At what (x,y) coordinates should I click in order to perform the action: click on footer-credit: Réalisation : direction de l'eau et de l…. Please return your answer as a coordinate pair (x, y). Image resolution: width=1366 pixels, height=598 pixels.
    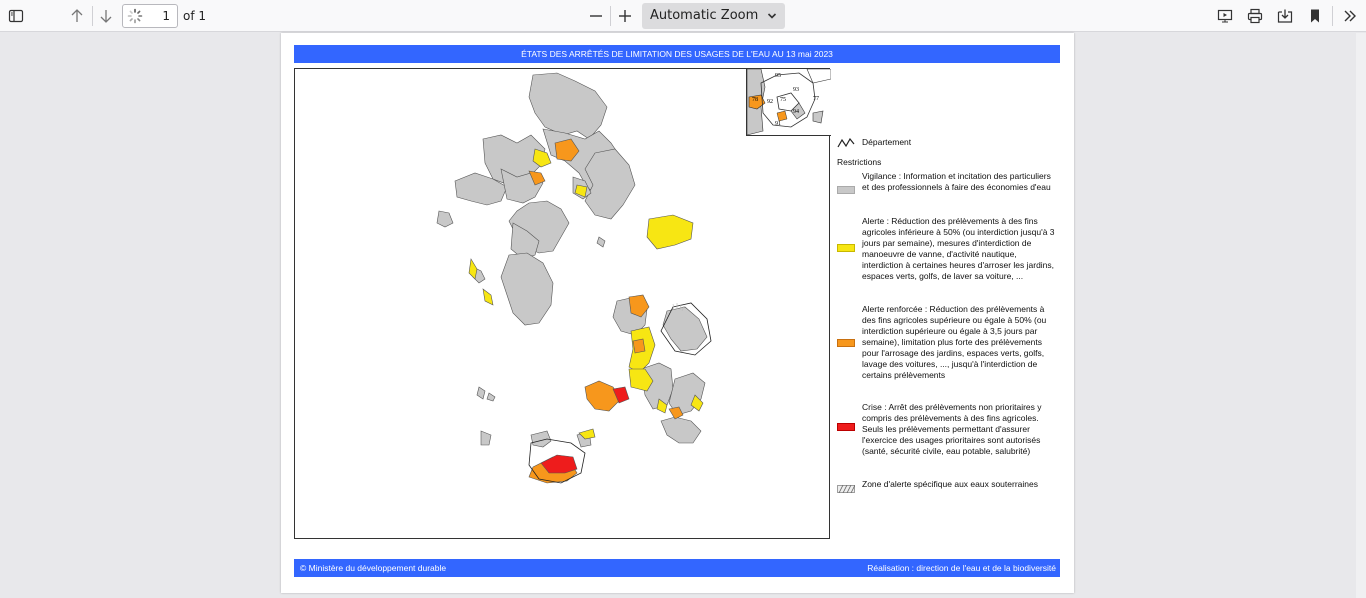
    Looking at the image, I should click on (961, 568).